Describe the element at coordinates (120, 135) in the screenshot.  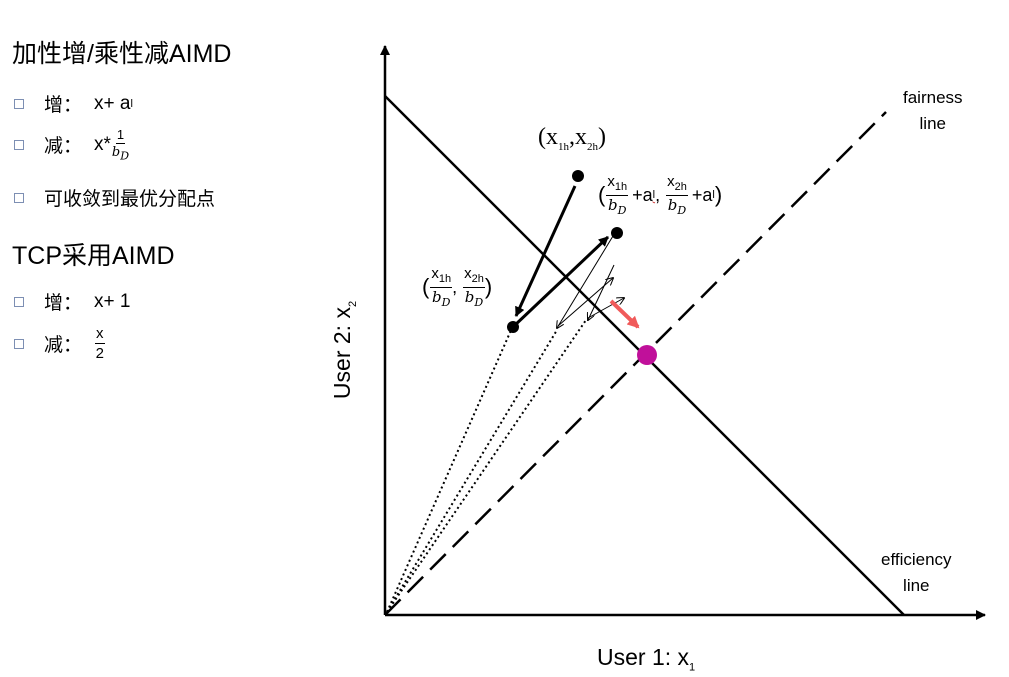
I see `fraction-numerator: 1` at that location.